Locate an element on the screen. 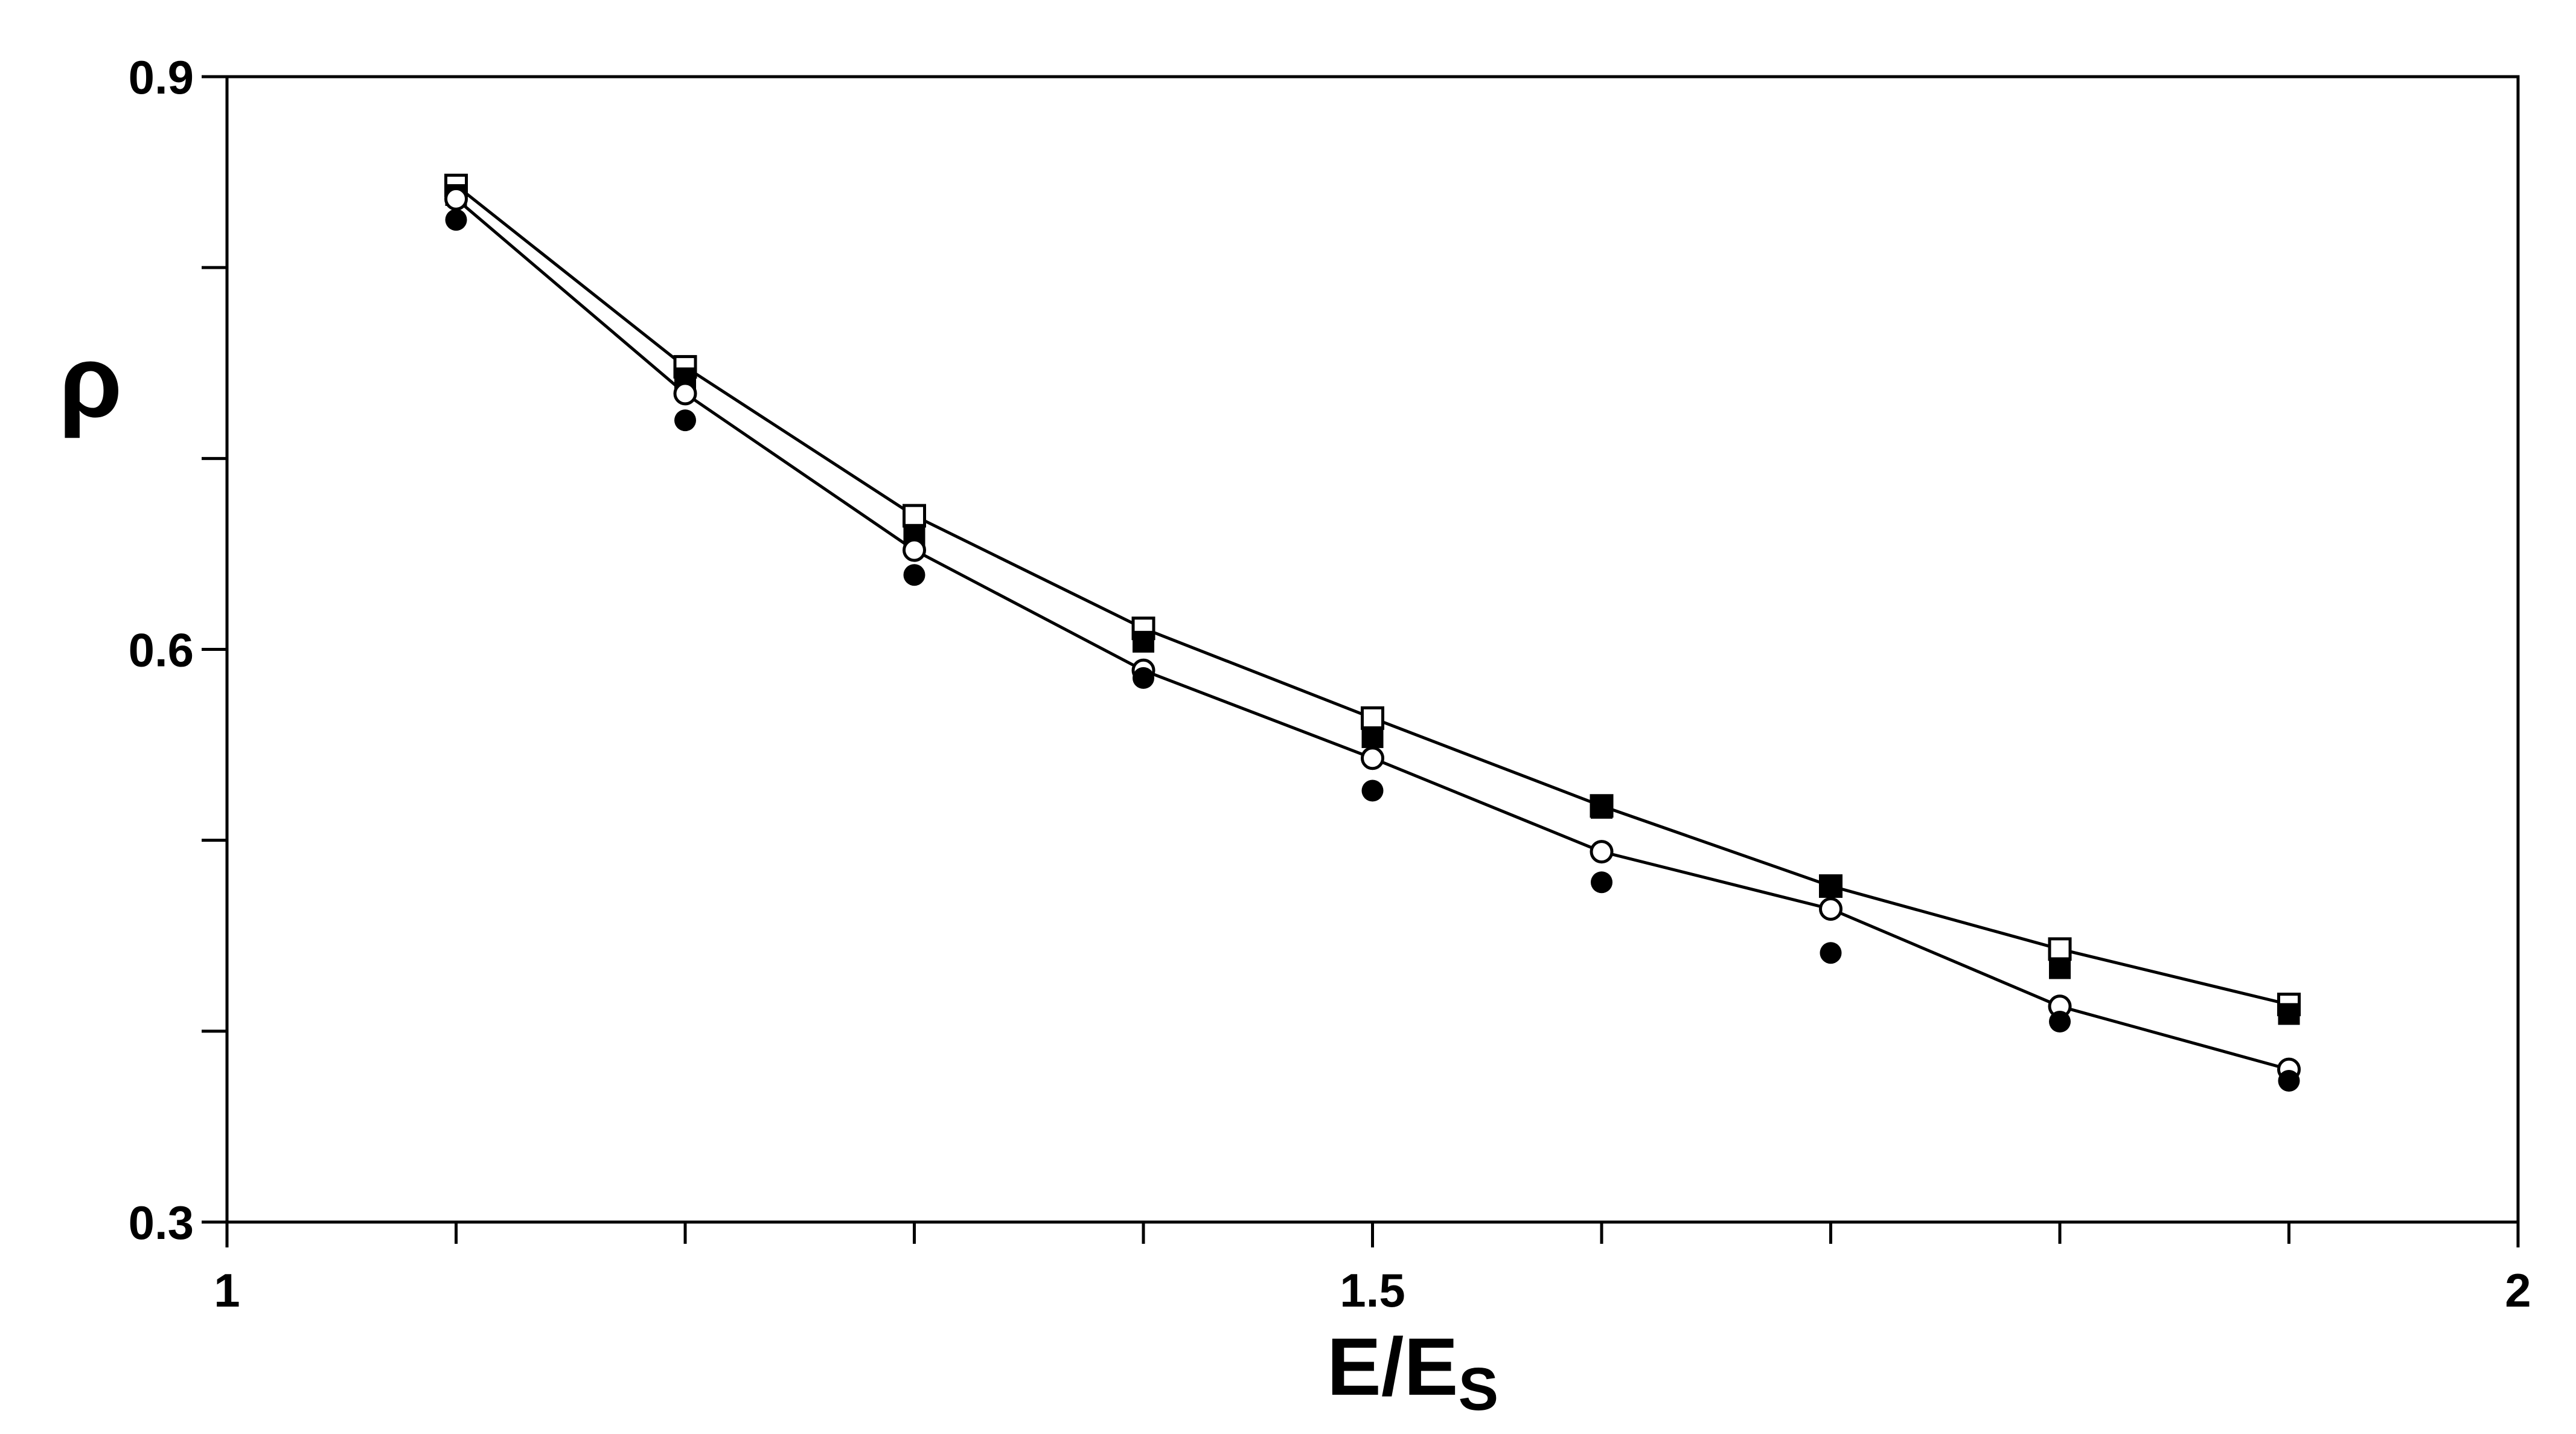 The height and width of the screenshot is (1434, 2576). x-axis-label: E/ES is located at coordinates (1412, 1372).